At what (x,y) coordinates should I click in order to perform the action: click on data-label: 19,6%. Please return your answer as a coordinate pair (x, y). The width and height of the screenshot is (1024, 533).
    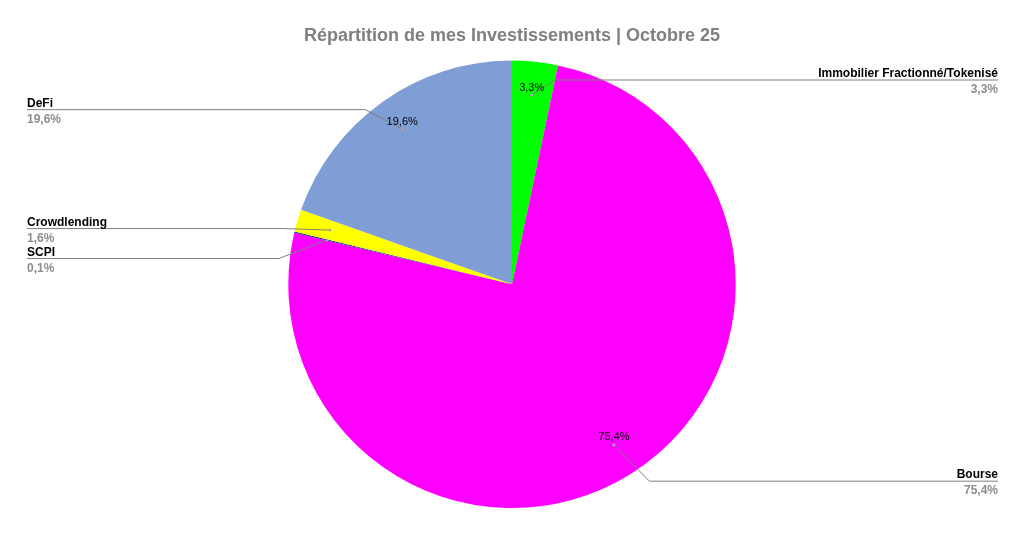
    Looking at the image, I should click on (44, 118).